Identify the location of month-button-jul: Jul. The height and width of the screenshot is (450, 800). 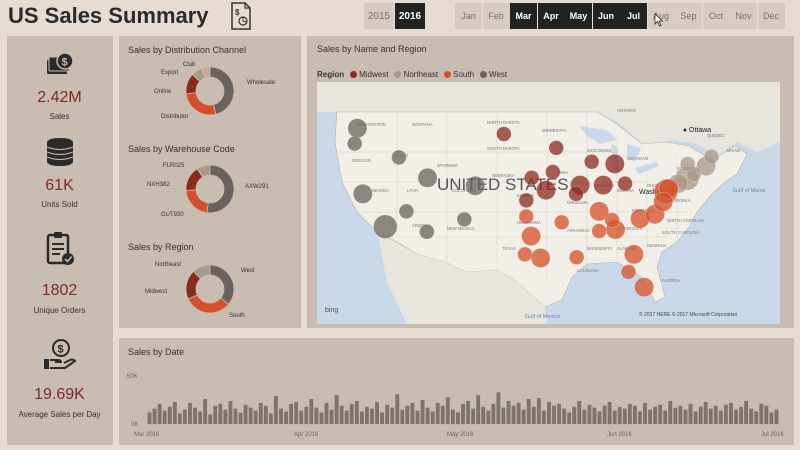
(633, 16).